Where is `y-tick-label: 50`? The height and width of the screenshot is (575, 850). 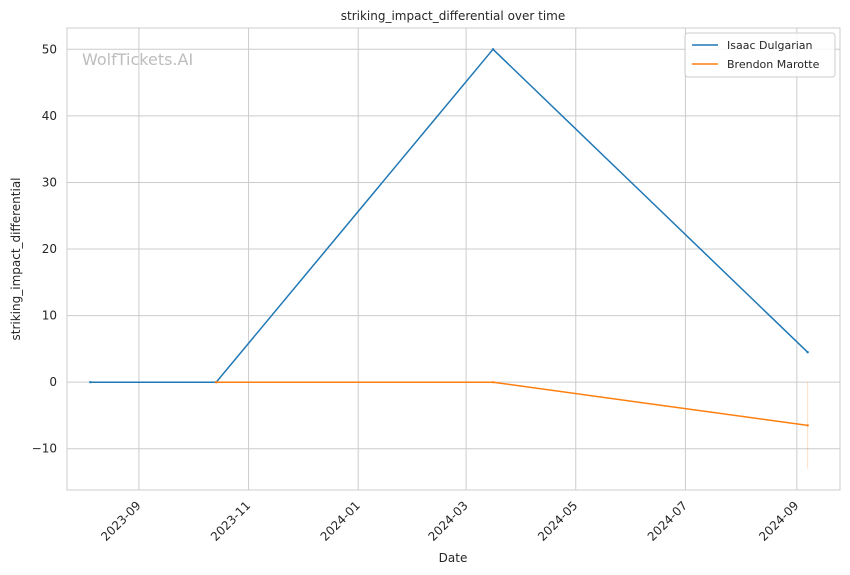 y-tick-label: 50 is located at coordinates (49, 49).